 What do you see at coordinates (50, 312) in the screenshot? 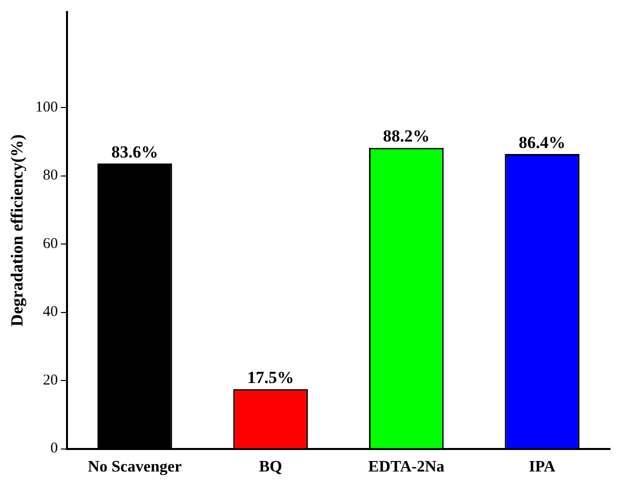
I see `y-tick-label: 40` at bounding box center [50, 312].